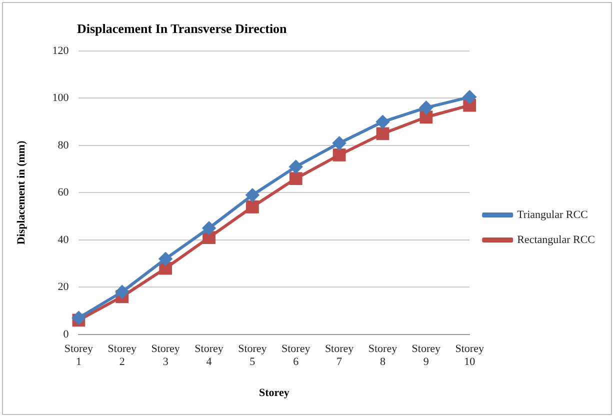 The image size is (614, 417). Describe the element at coordinates (339, 355) in the screenshot. I see `x-tick-label: Storey 7` at that location.